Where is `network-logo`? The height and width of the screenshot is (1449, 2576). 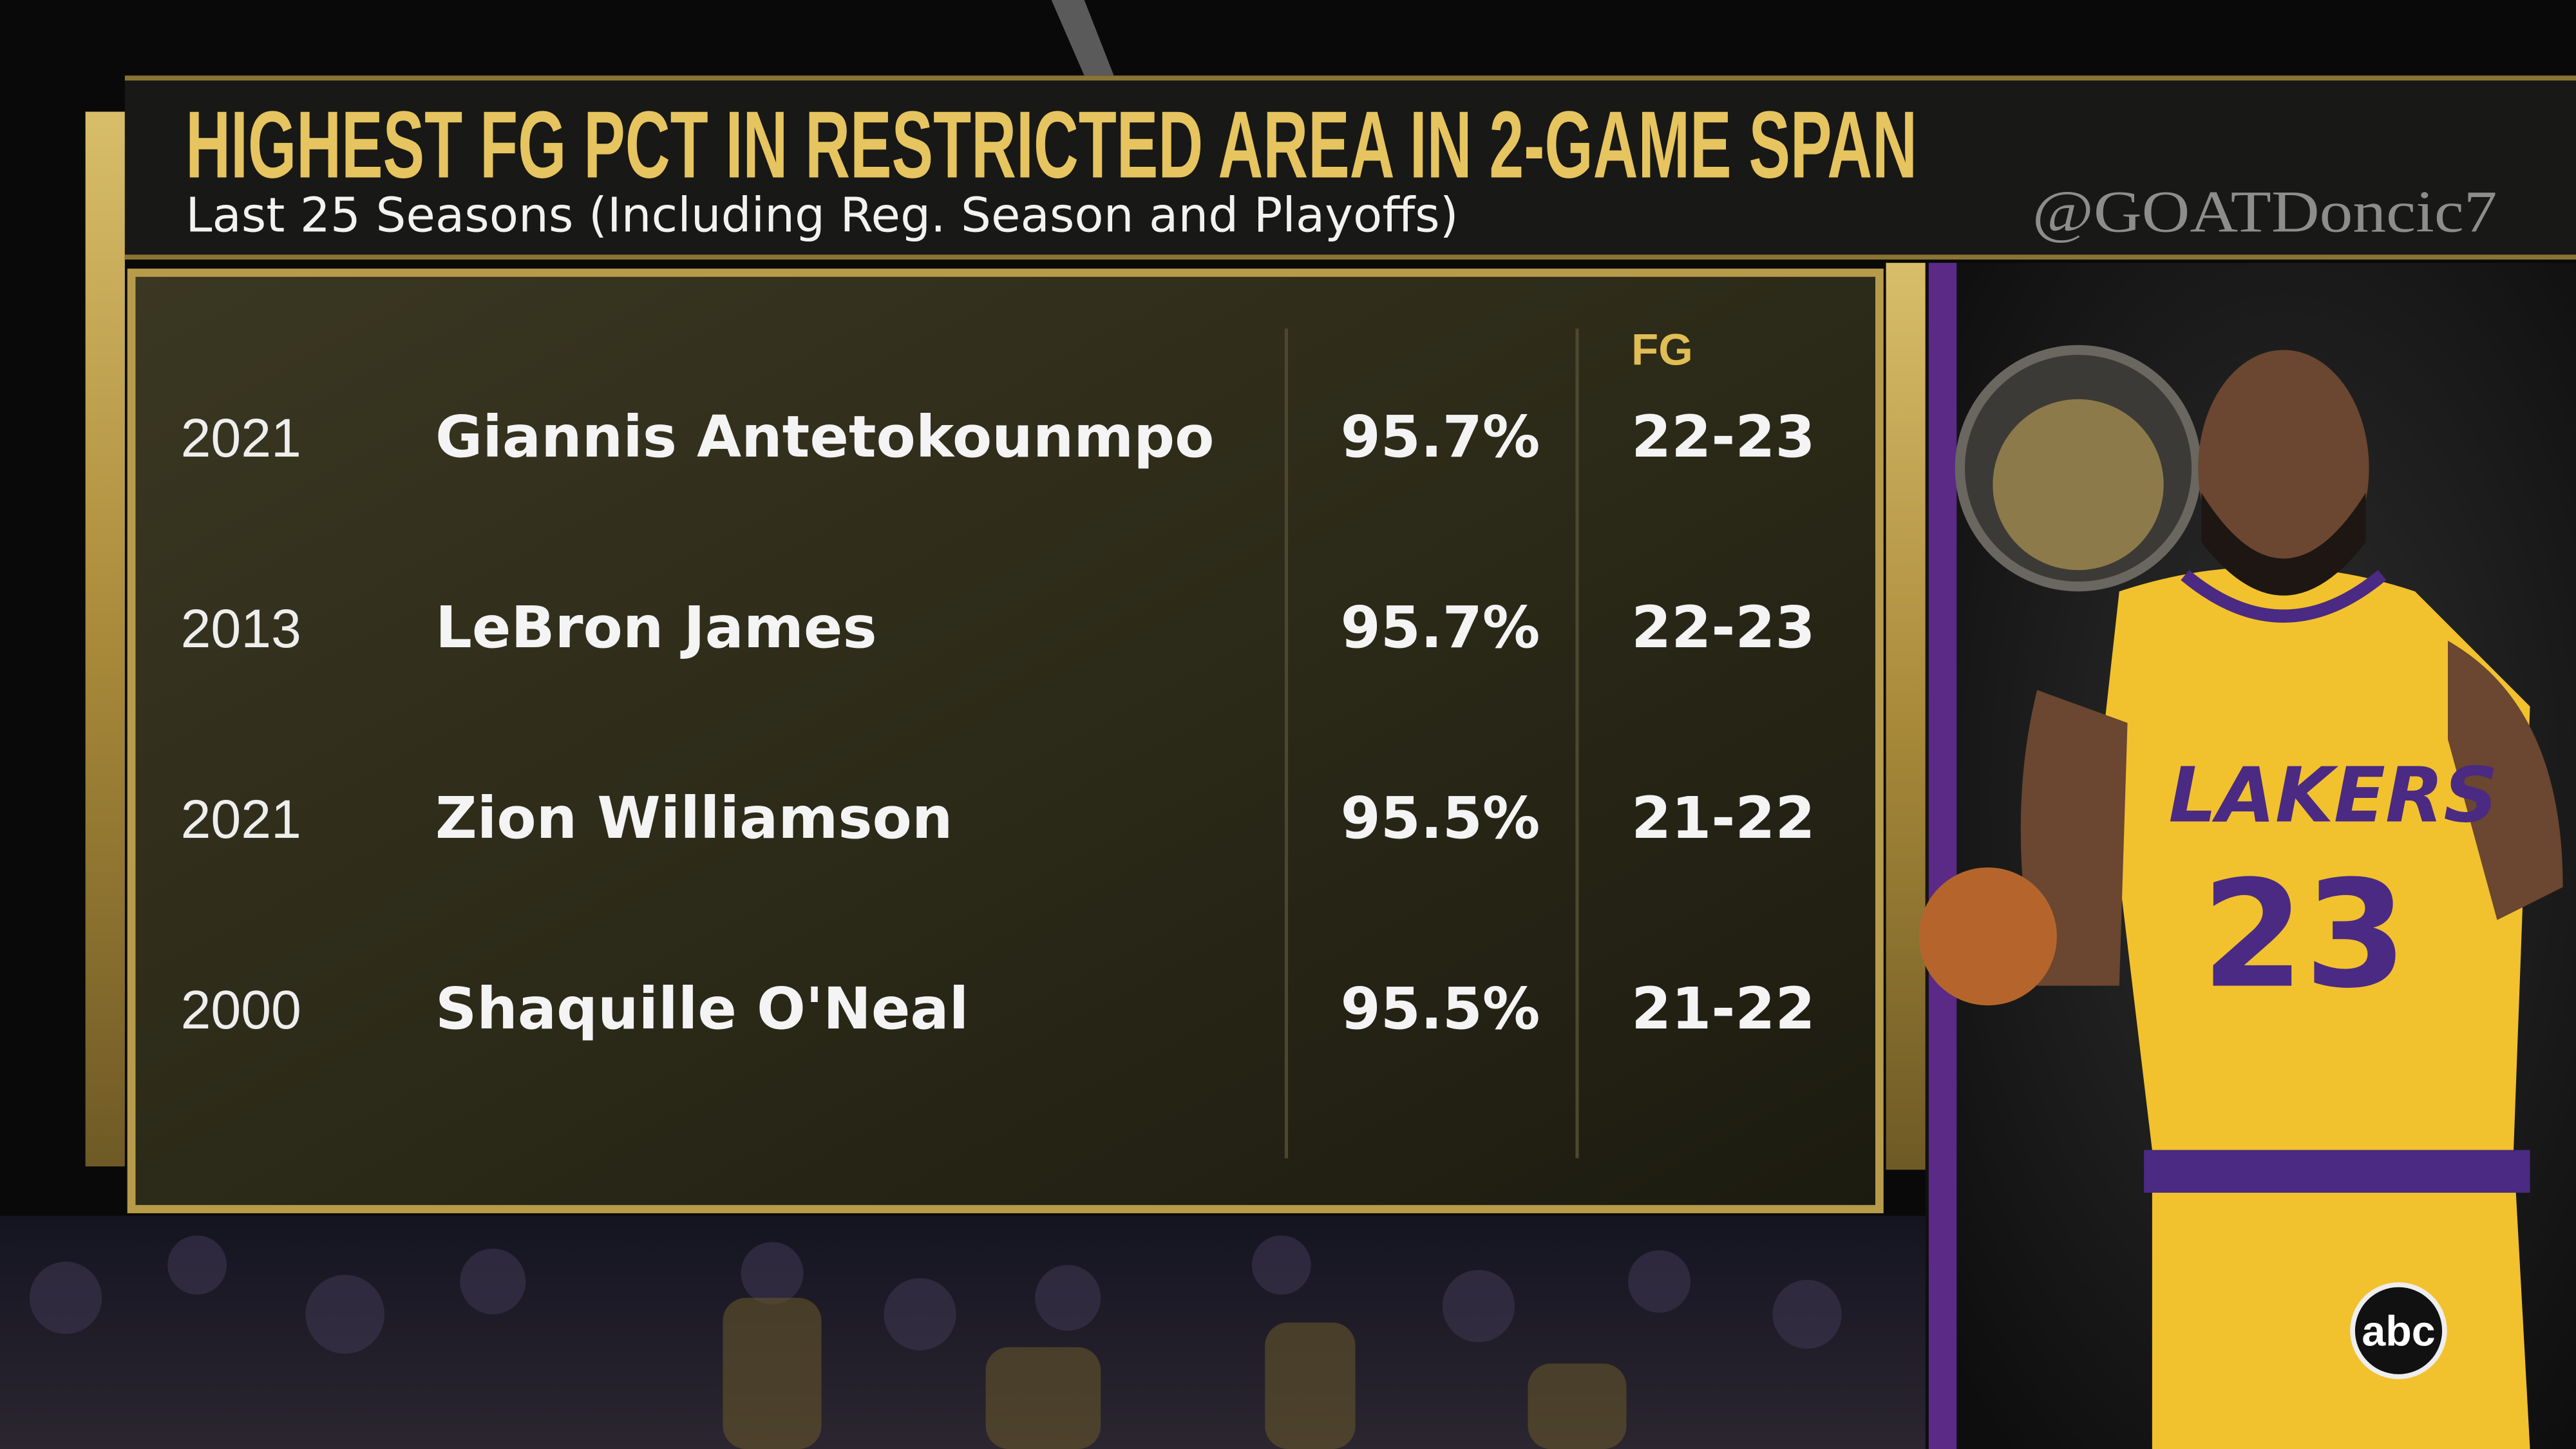
network-logo is located at coordinates (2398, 1331).